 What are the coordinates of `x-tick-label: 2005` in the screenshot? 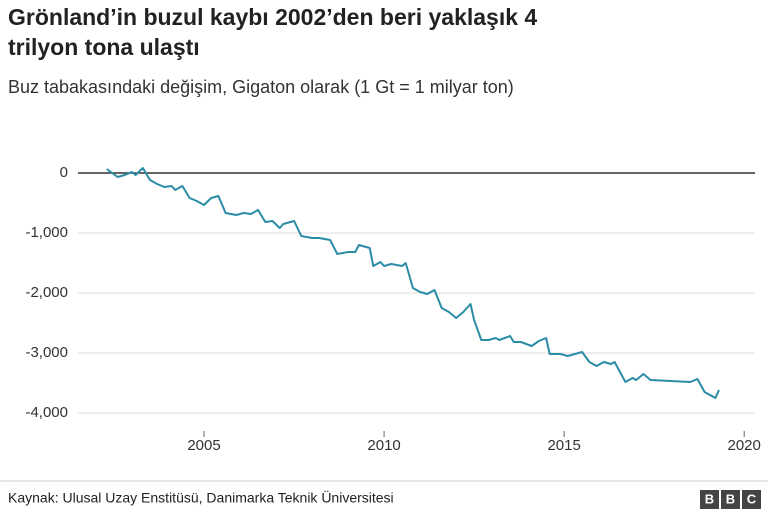 It's located at (203, 445).